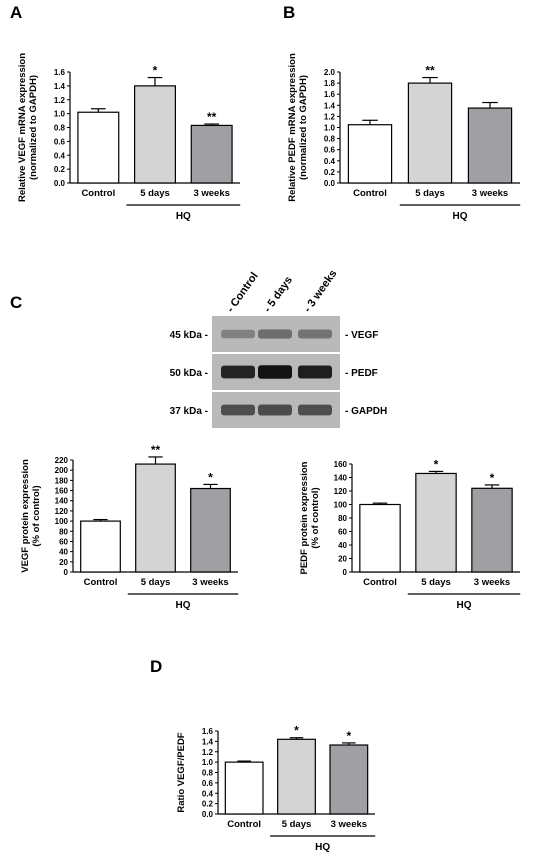 This screenshot has width=537, height=856. Describe the element at coordinates (366, 411) in the screenshot. I see `protein-label: - GAPDH` at that location.